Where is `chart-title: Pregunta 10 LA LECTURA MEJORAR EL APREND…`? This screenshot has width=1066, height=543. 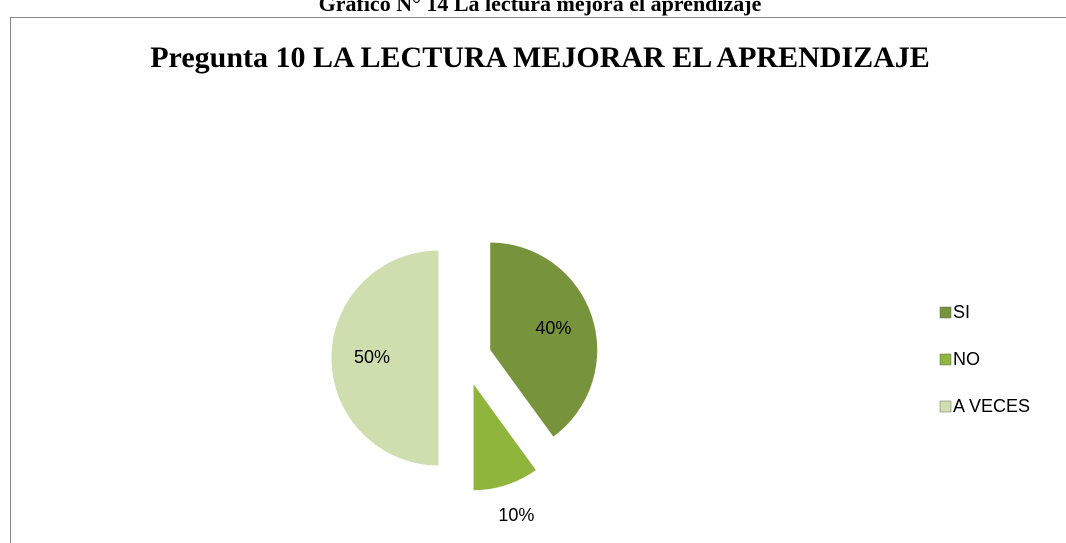 chart-title: Pregunta 10 LA LECTURA MEJORAR EL APREND… is located at coordinates (540, 57).